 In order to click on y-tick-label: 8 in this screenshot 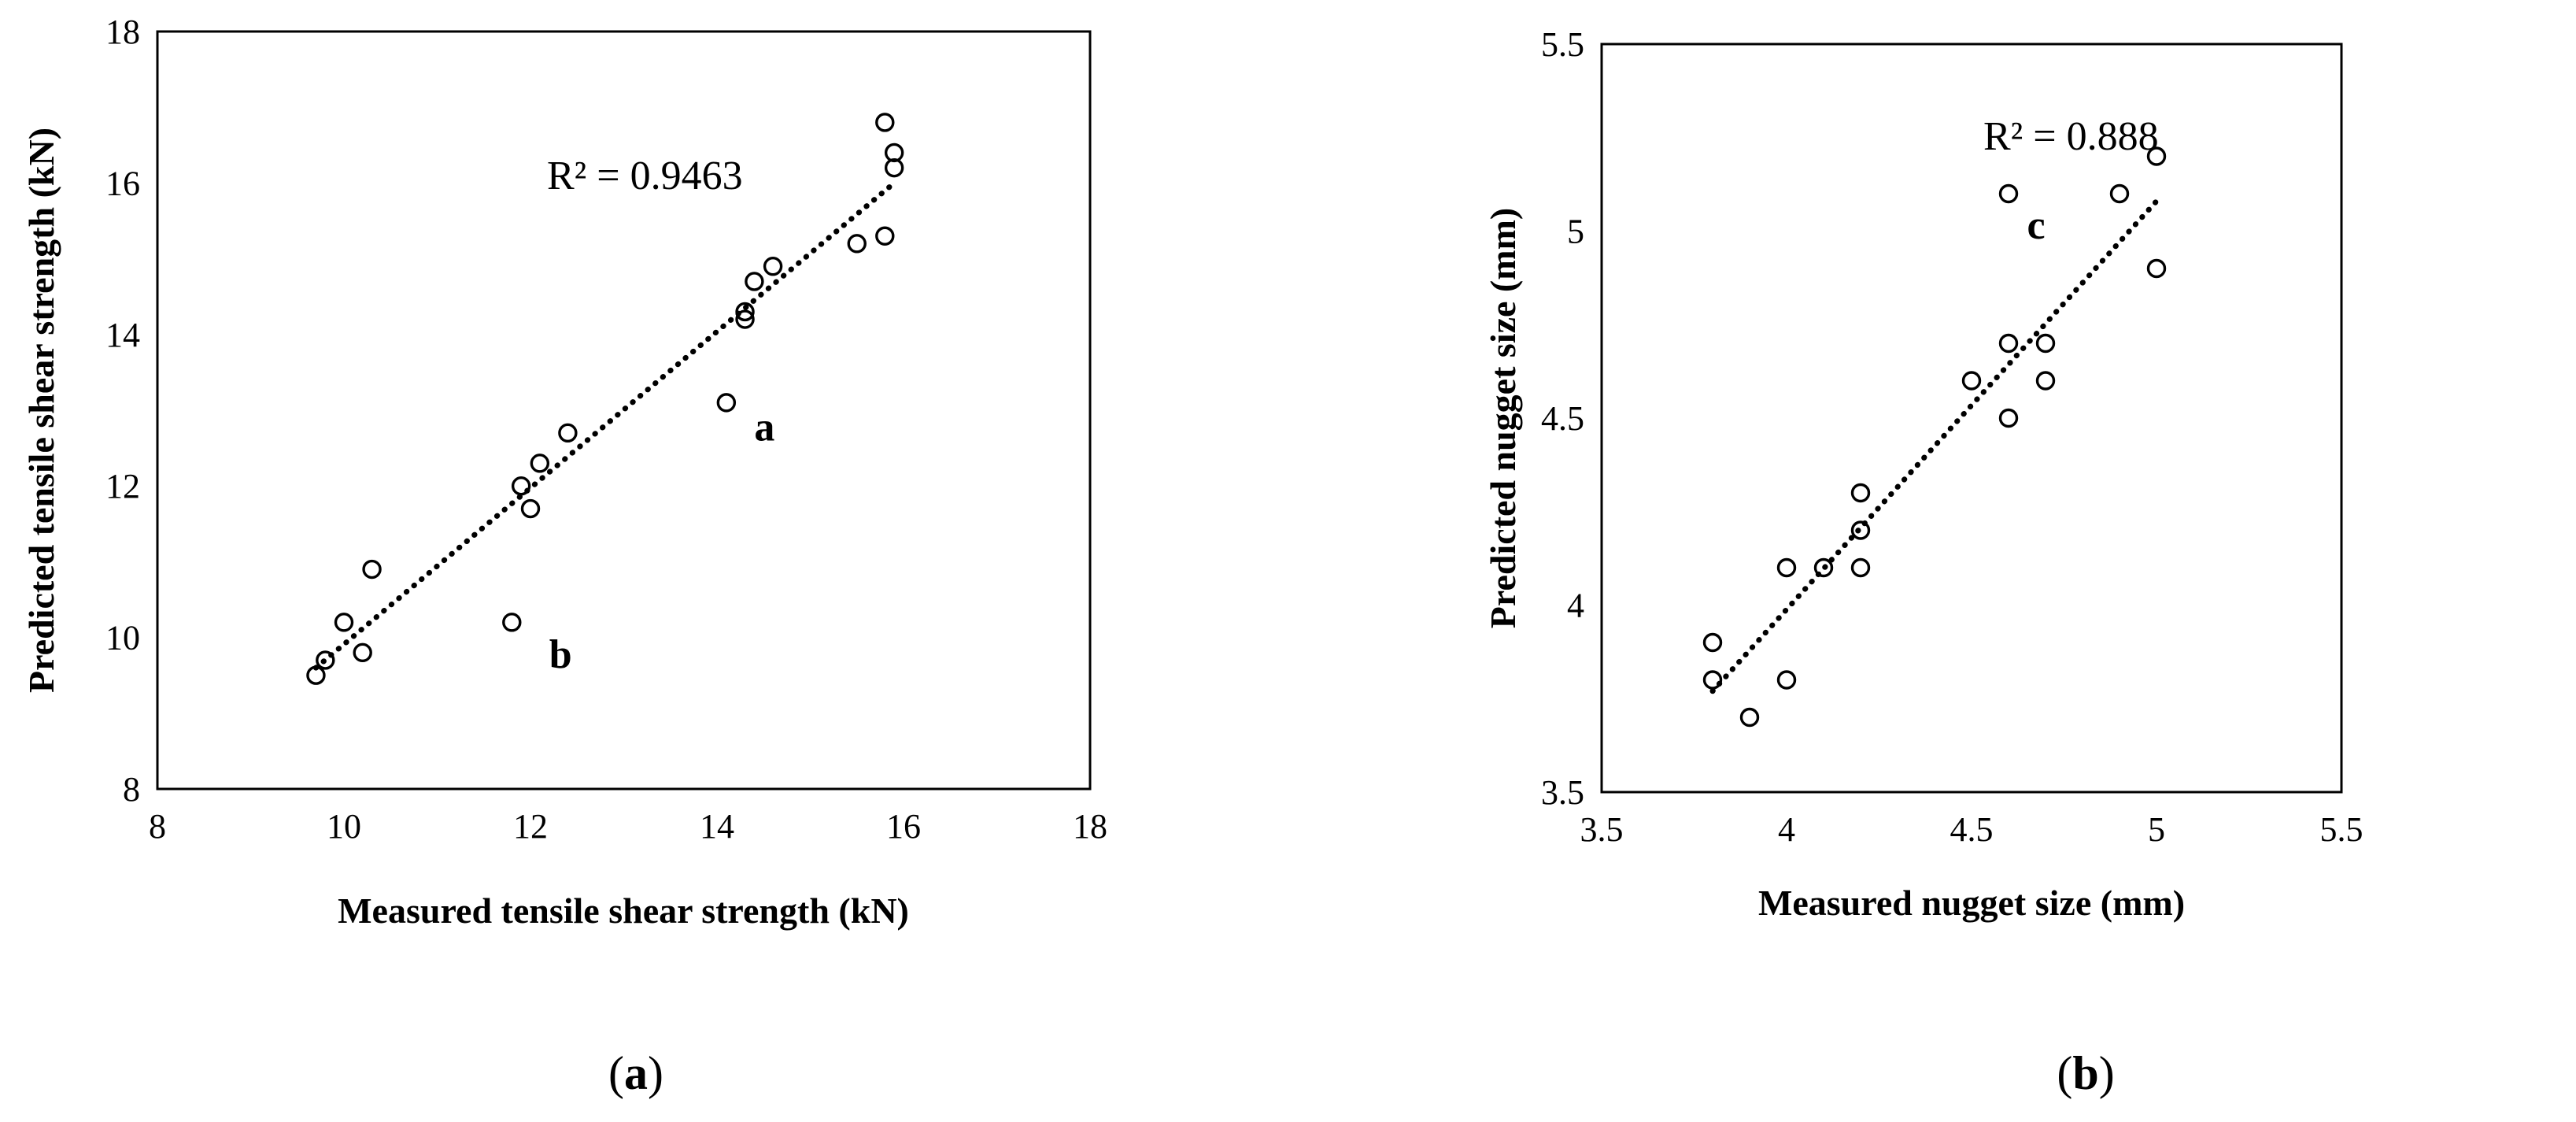, I will do `click(131, 789)`.